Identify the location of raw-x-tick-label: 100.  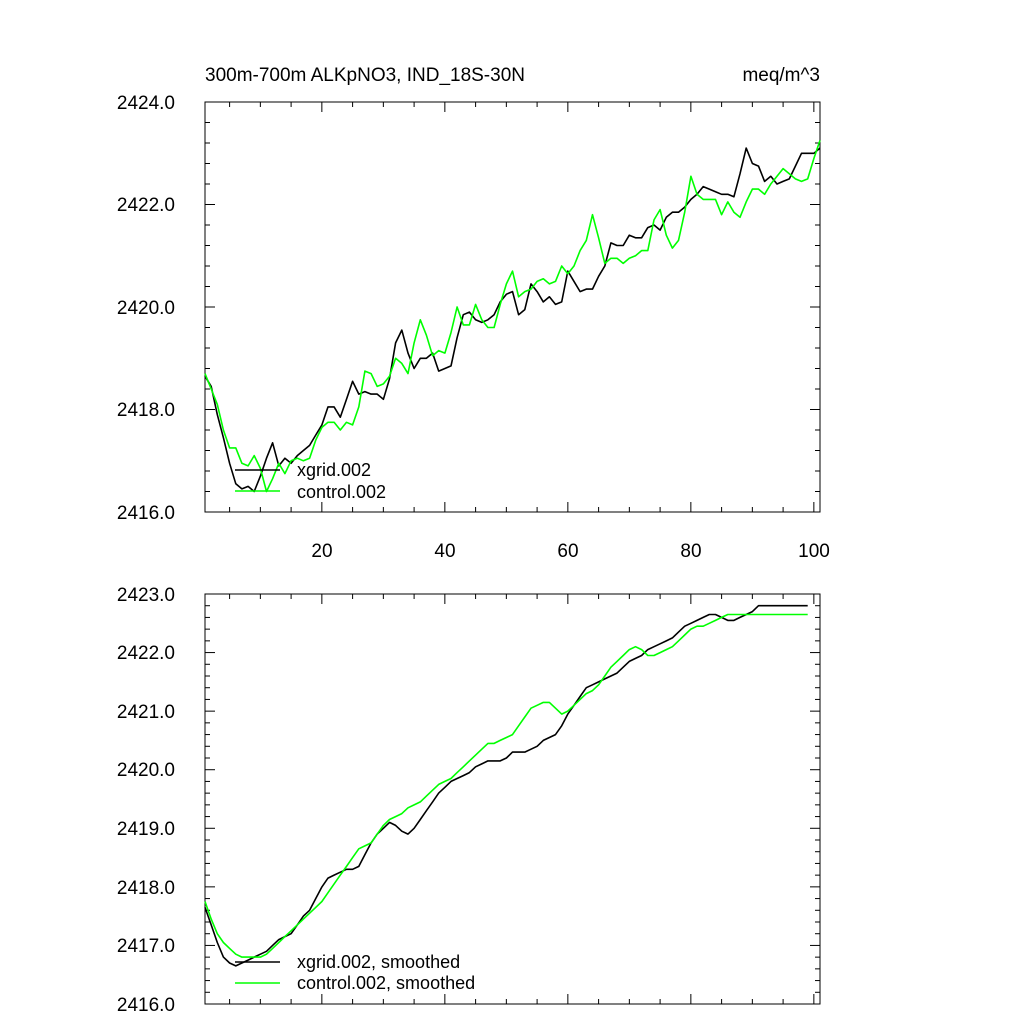
(814, 551).